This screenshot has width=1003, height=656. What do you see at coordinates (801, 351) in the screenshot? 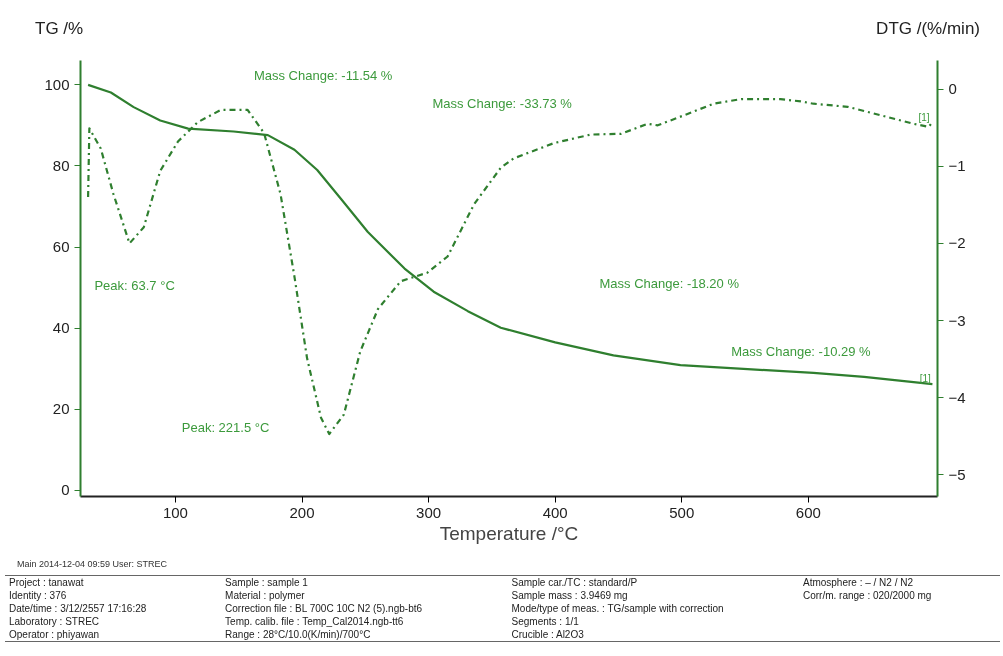
I see `annotation: Mass Change: -10.29 %` at bounding box center [801, 351].